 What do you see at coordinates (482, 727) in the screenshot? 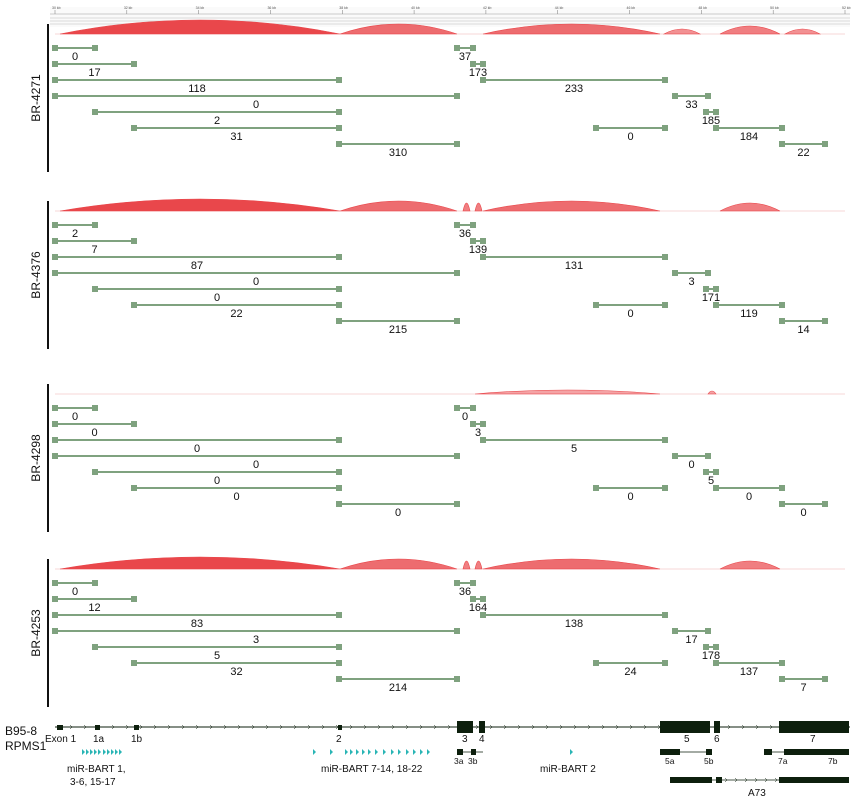
I see `exon-4-block` at bounding box center [482, 727].